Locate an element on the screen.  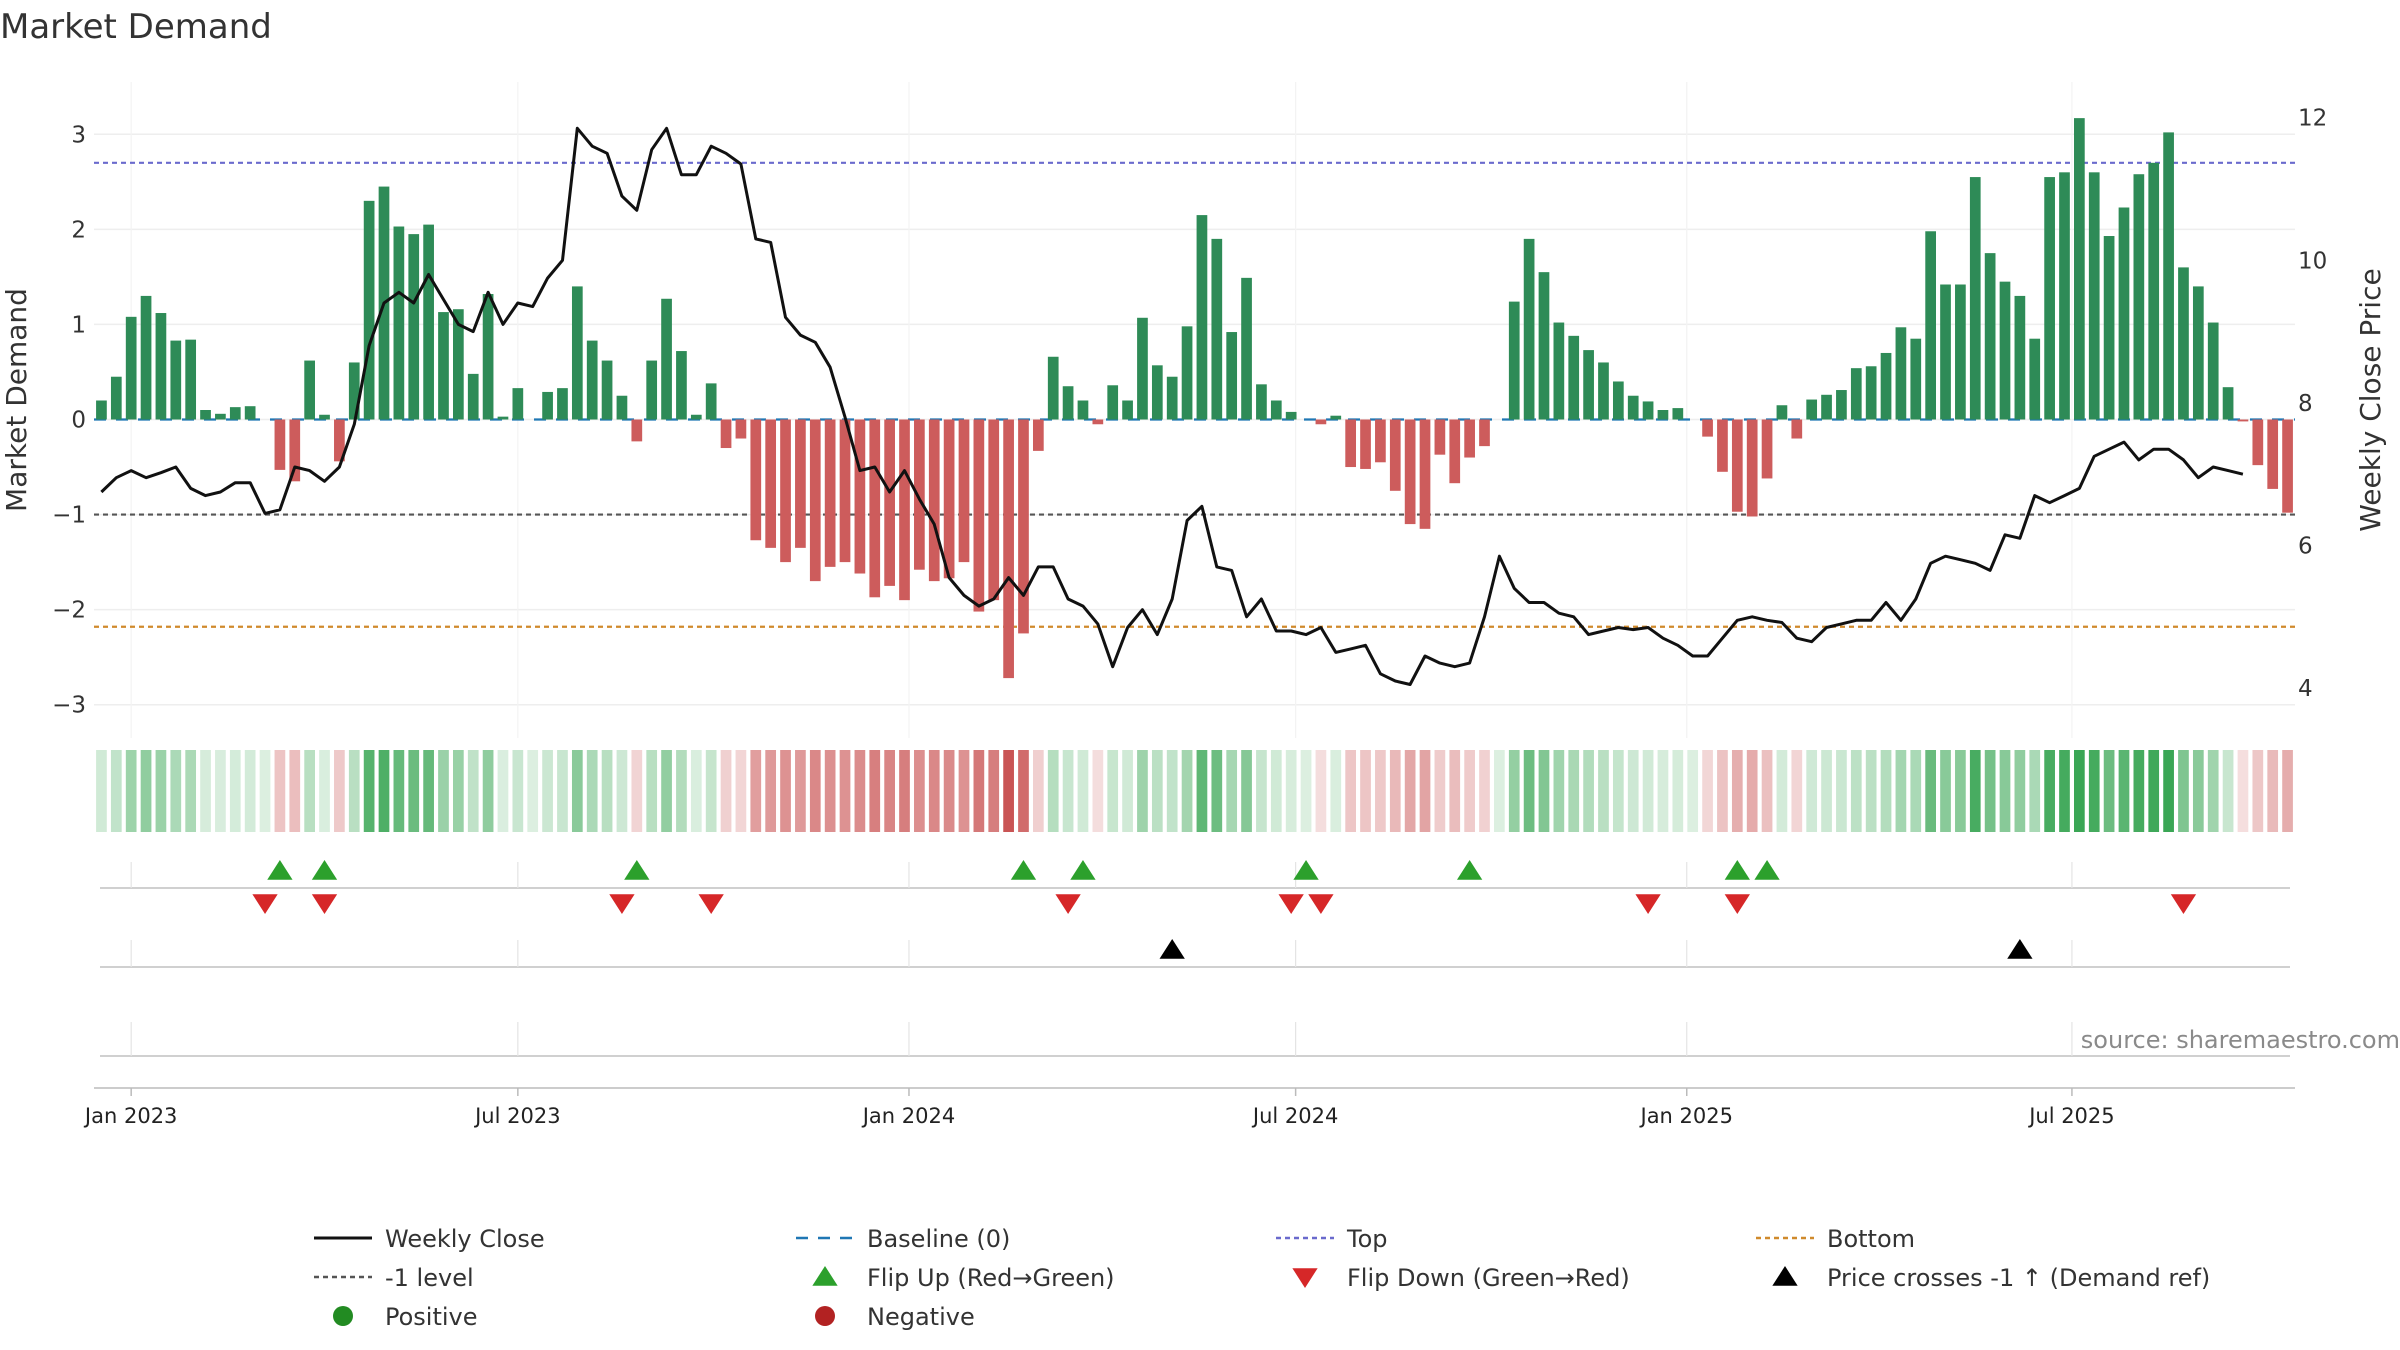
legend-swatch-triangle-down is located at coordinates (1305, 1278).